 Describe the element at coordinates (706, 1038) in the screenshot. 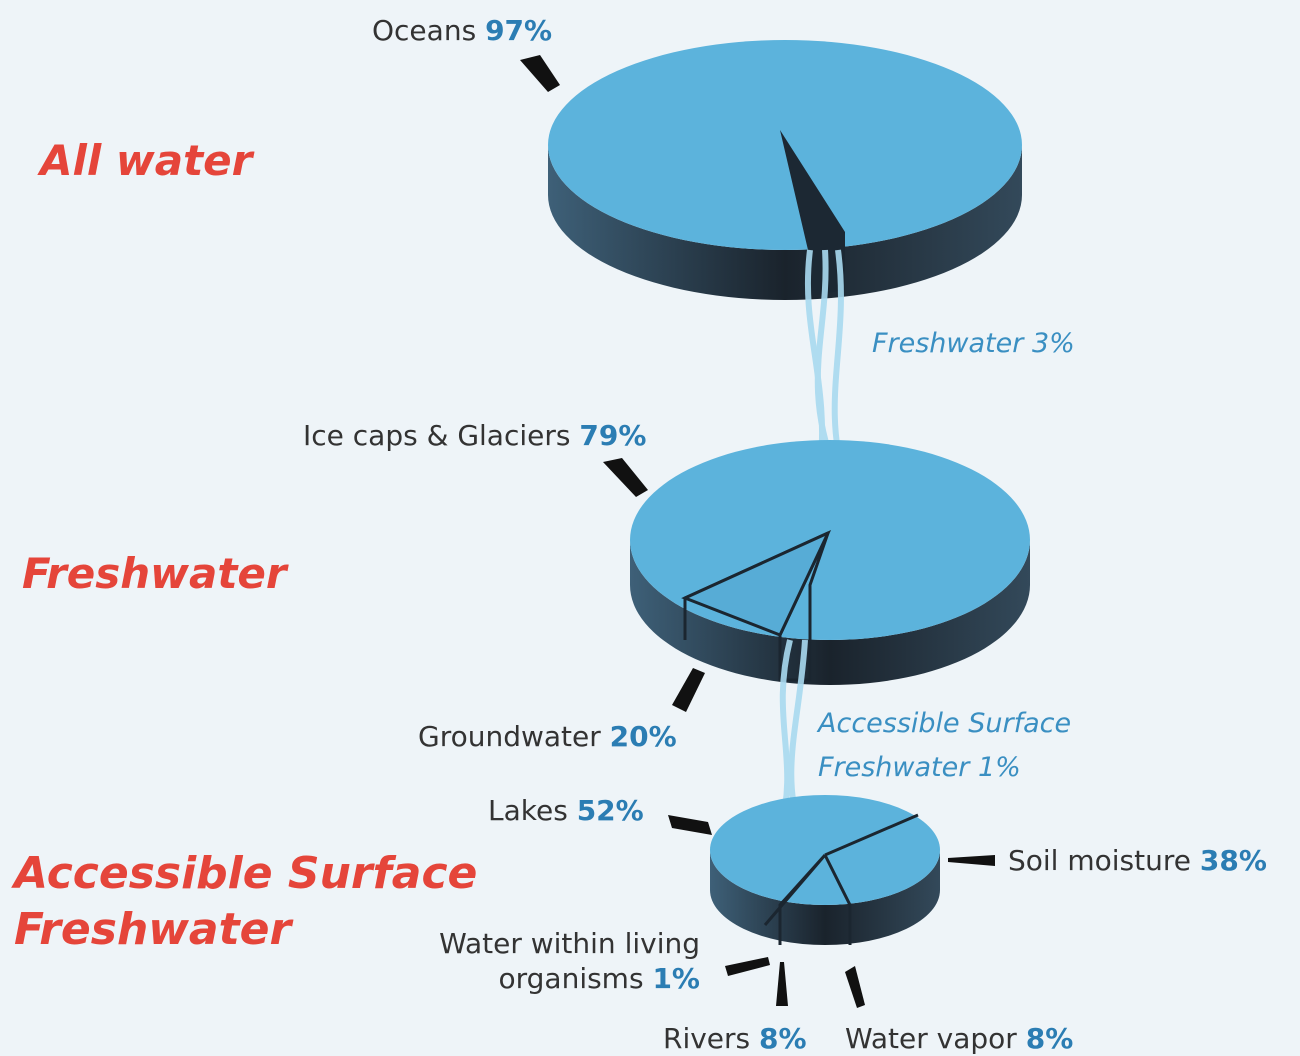

I see `segment-name: Rivers` at that location.